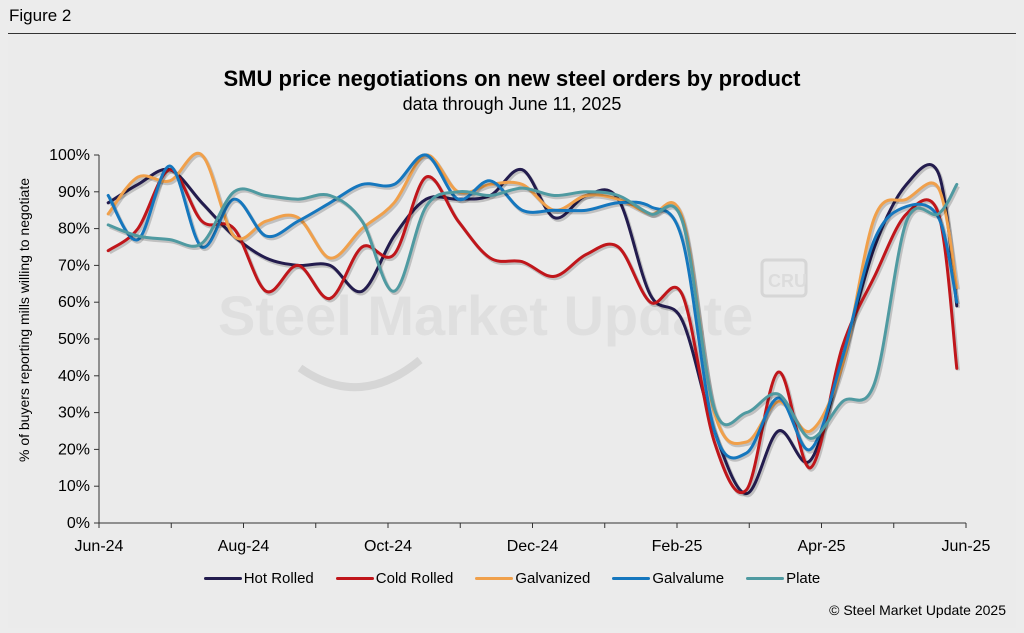 The width and height of the screenshot is (1024, 633). What do you see at coordinates (278, 578) in the screenshot?
I see `legend-label-hot-rolled: Hot Rolled` at bounding box center [278, 578].